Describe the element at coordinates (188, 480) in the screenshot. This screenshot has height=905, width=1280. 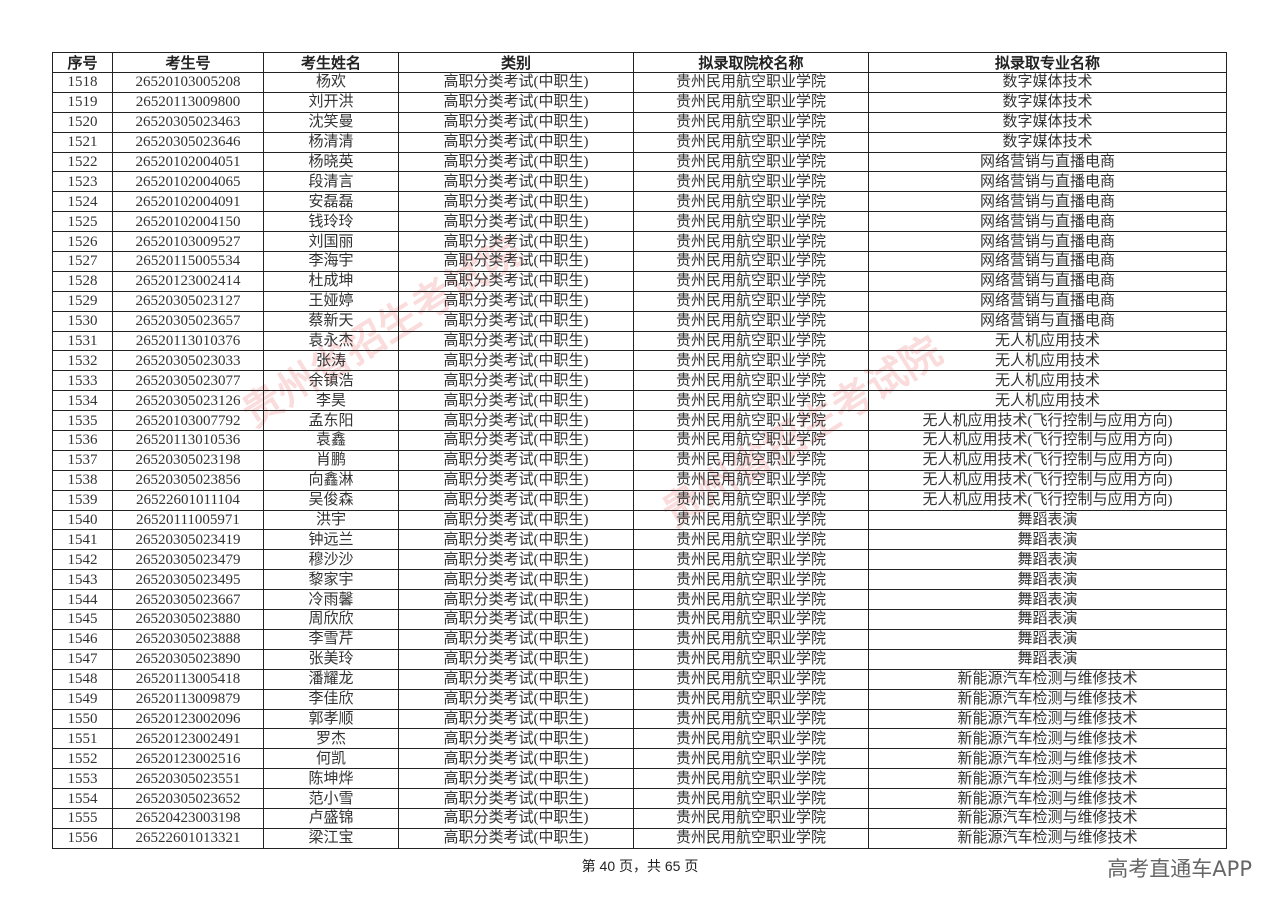
I see `cell-exam-id: 26520305023856` at that location.